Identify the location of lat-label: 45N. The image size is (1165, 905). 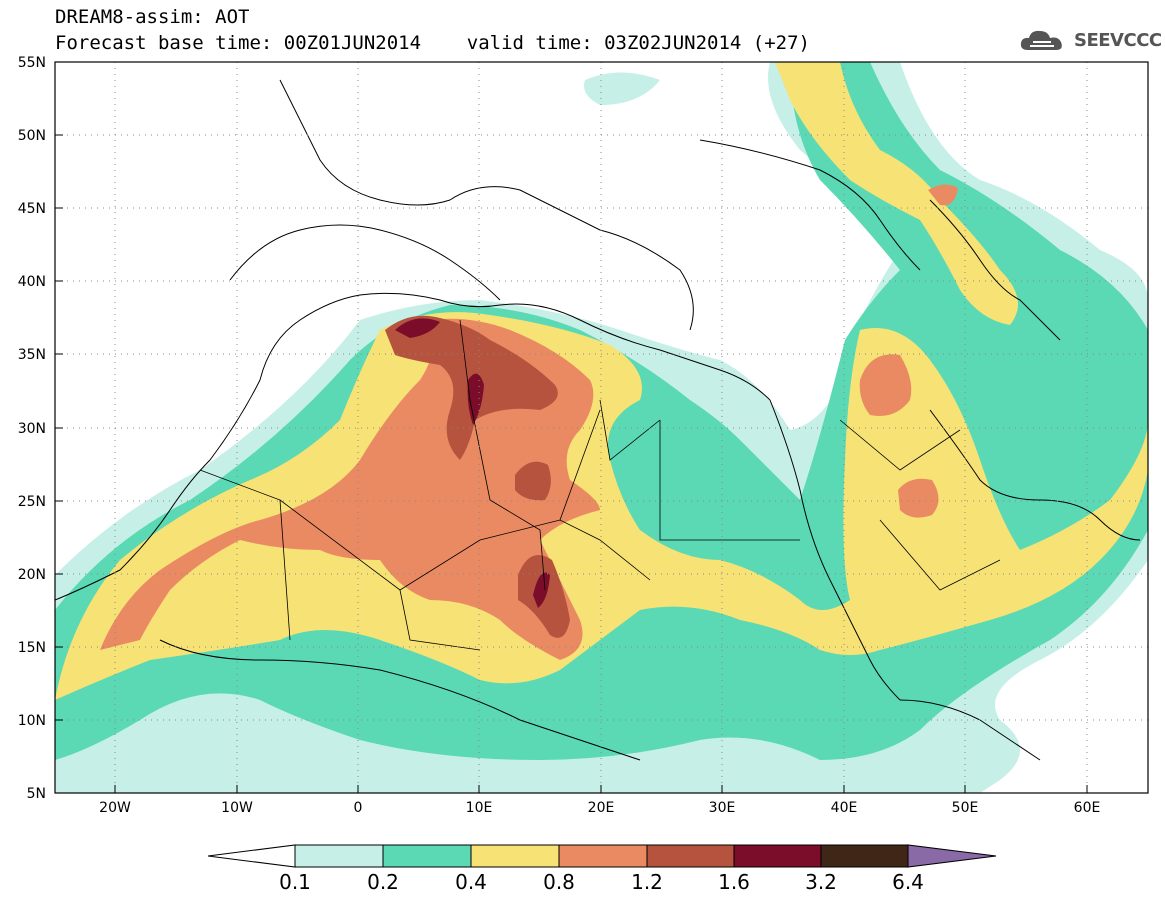
(32, 209).